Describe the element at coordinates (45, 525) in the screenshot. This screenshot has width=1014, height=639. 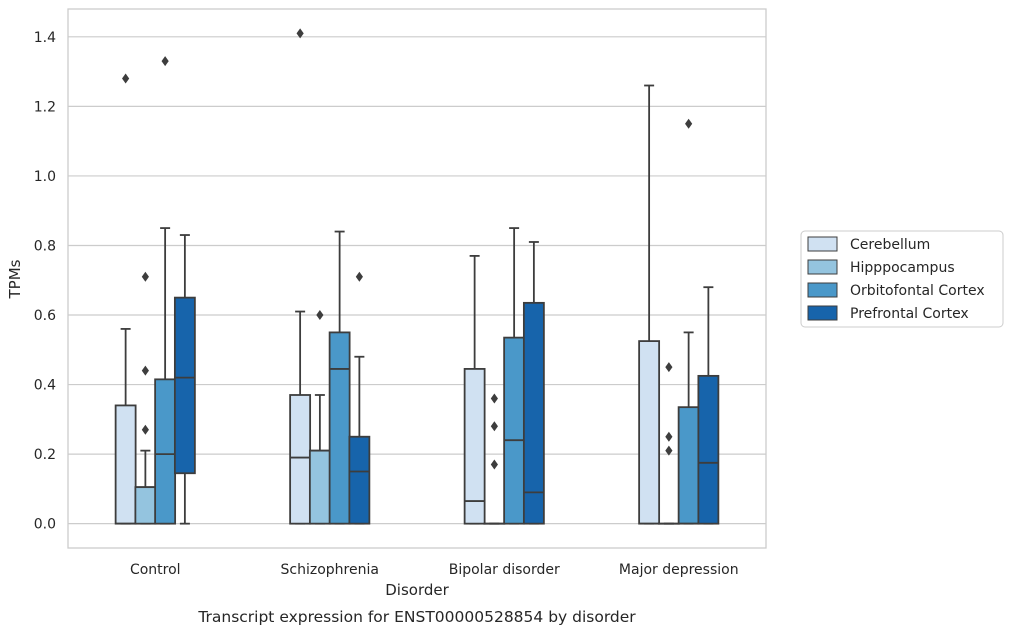
I see `y-tick-label: 0.0` at that location.